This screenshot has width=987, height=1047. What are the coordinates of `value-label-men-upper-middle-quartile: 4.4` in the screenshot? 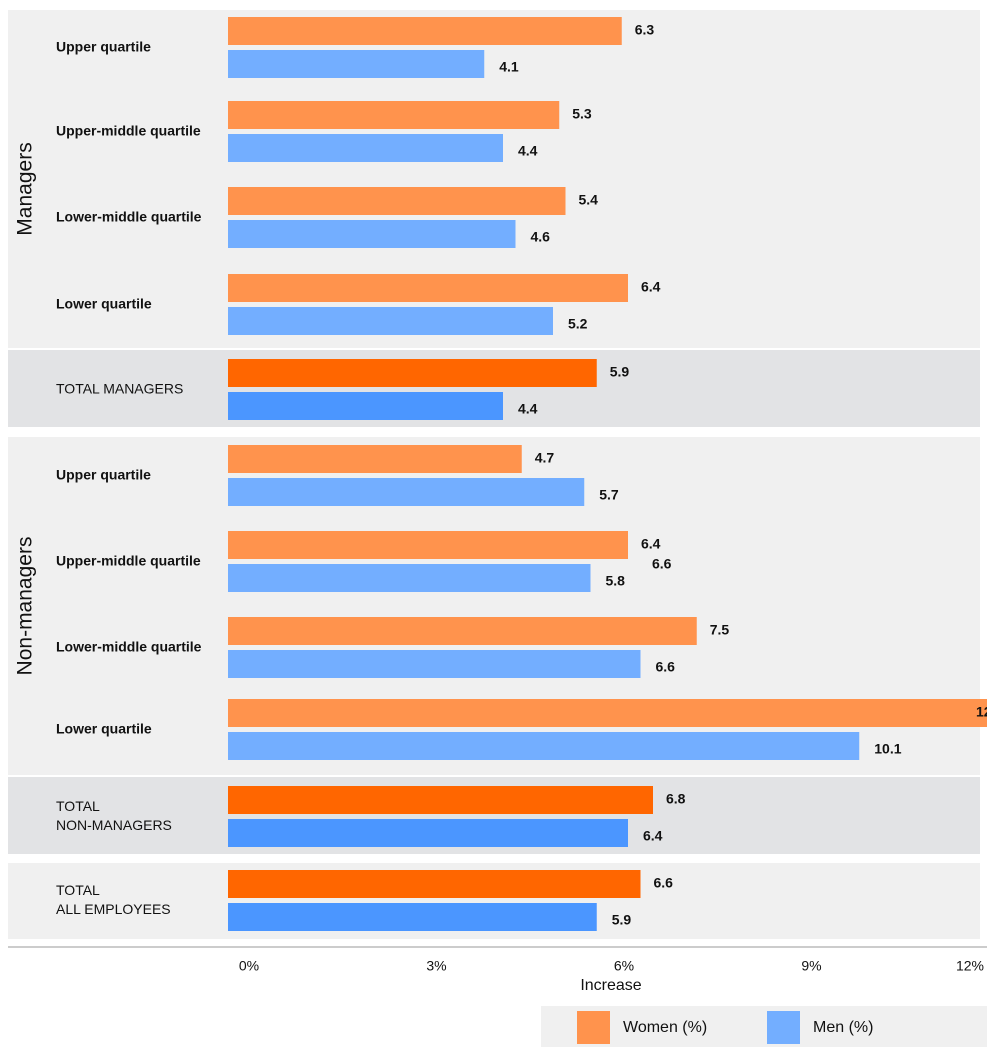 It's located at (528, 151).